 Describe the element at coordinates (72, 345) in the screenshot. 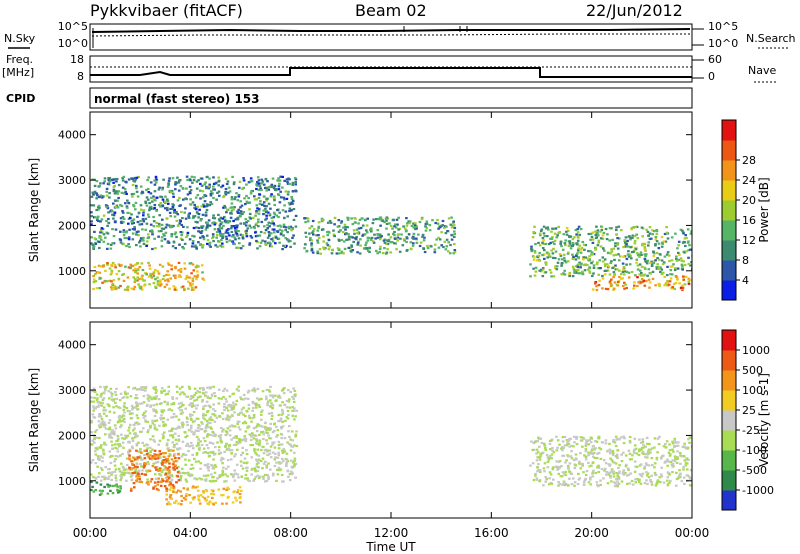

I see `y-tick-label: 4000` at that location.